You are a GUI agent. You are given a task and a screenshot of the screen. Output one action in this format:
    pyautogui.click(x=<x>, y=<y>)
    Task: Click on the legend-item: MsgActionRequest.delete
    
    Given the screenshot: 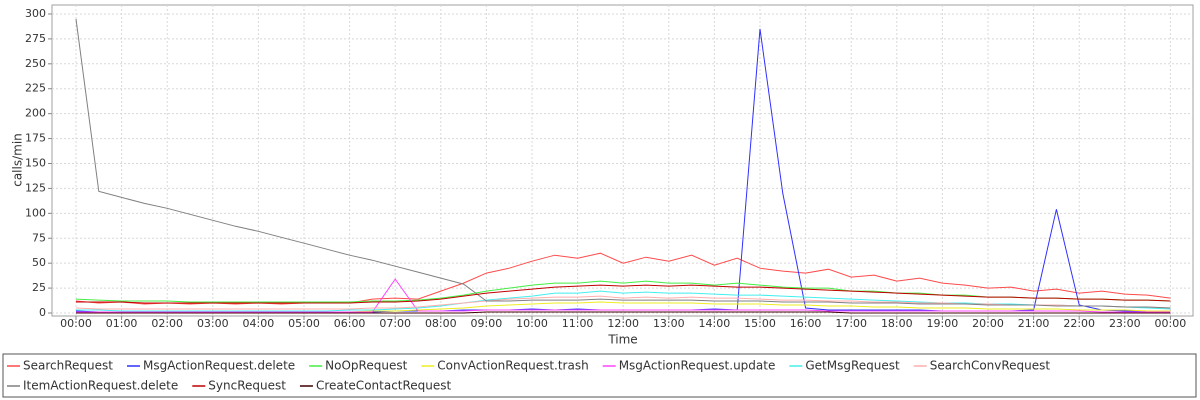 What is the action you would take?
    pyautogui.click(x=210, y=366)
    